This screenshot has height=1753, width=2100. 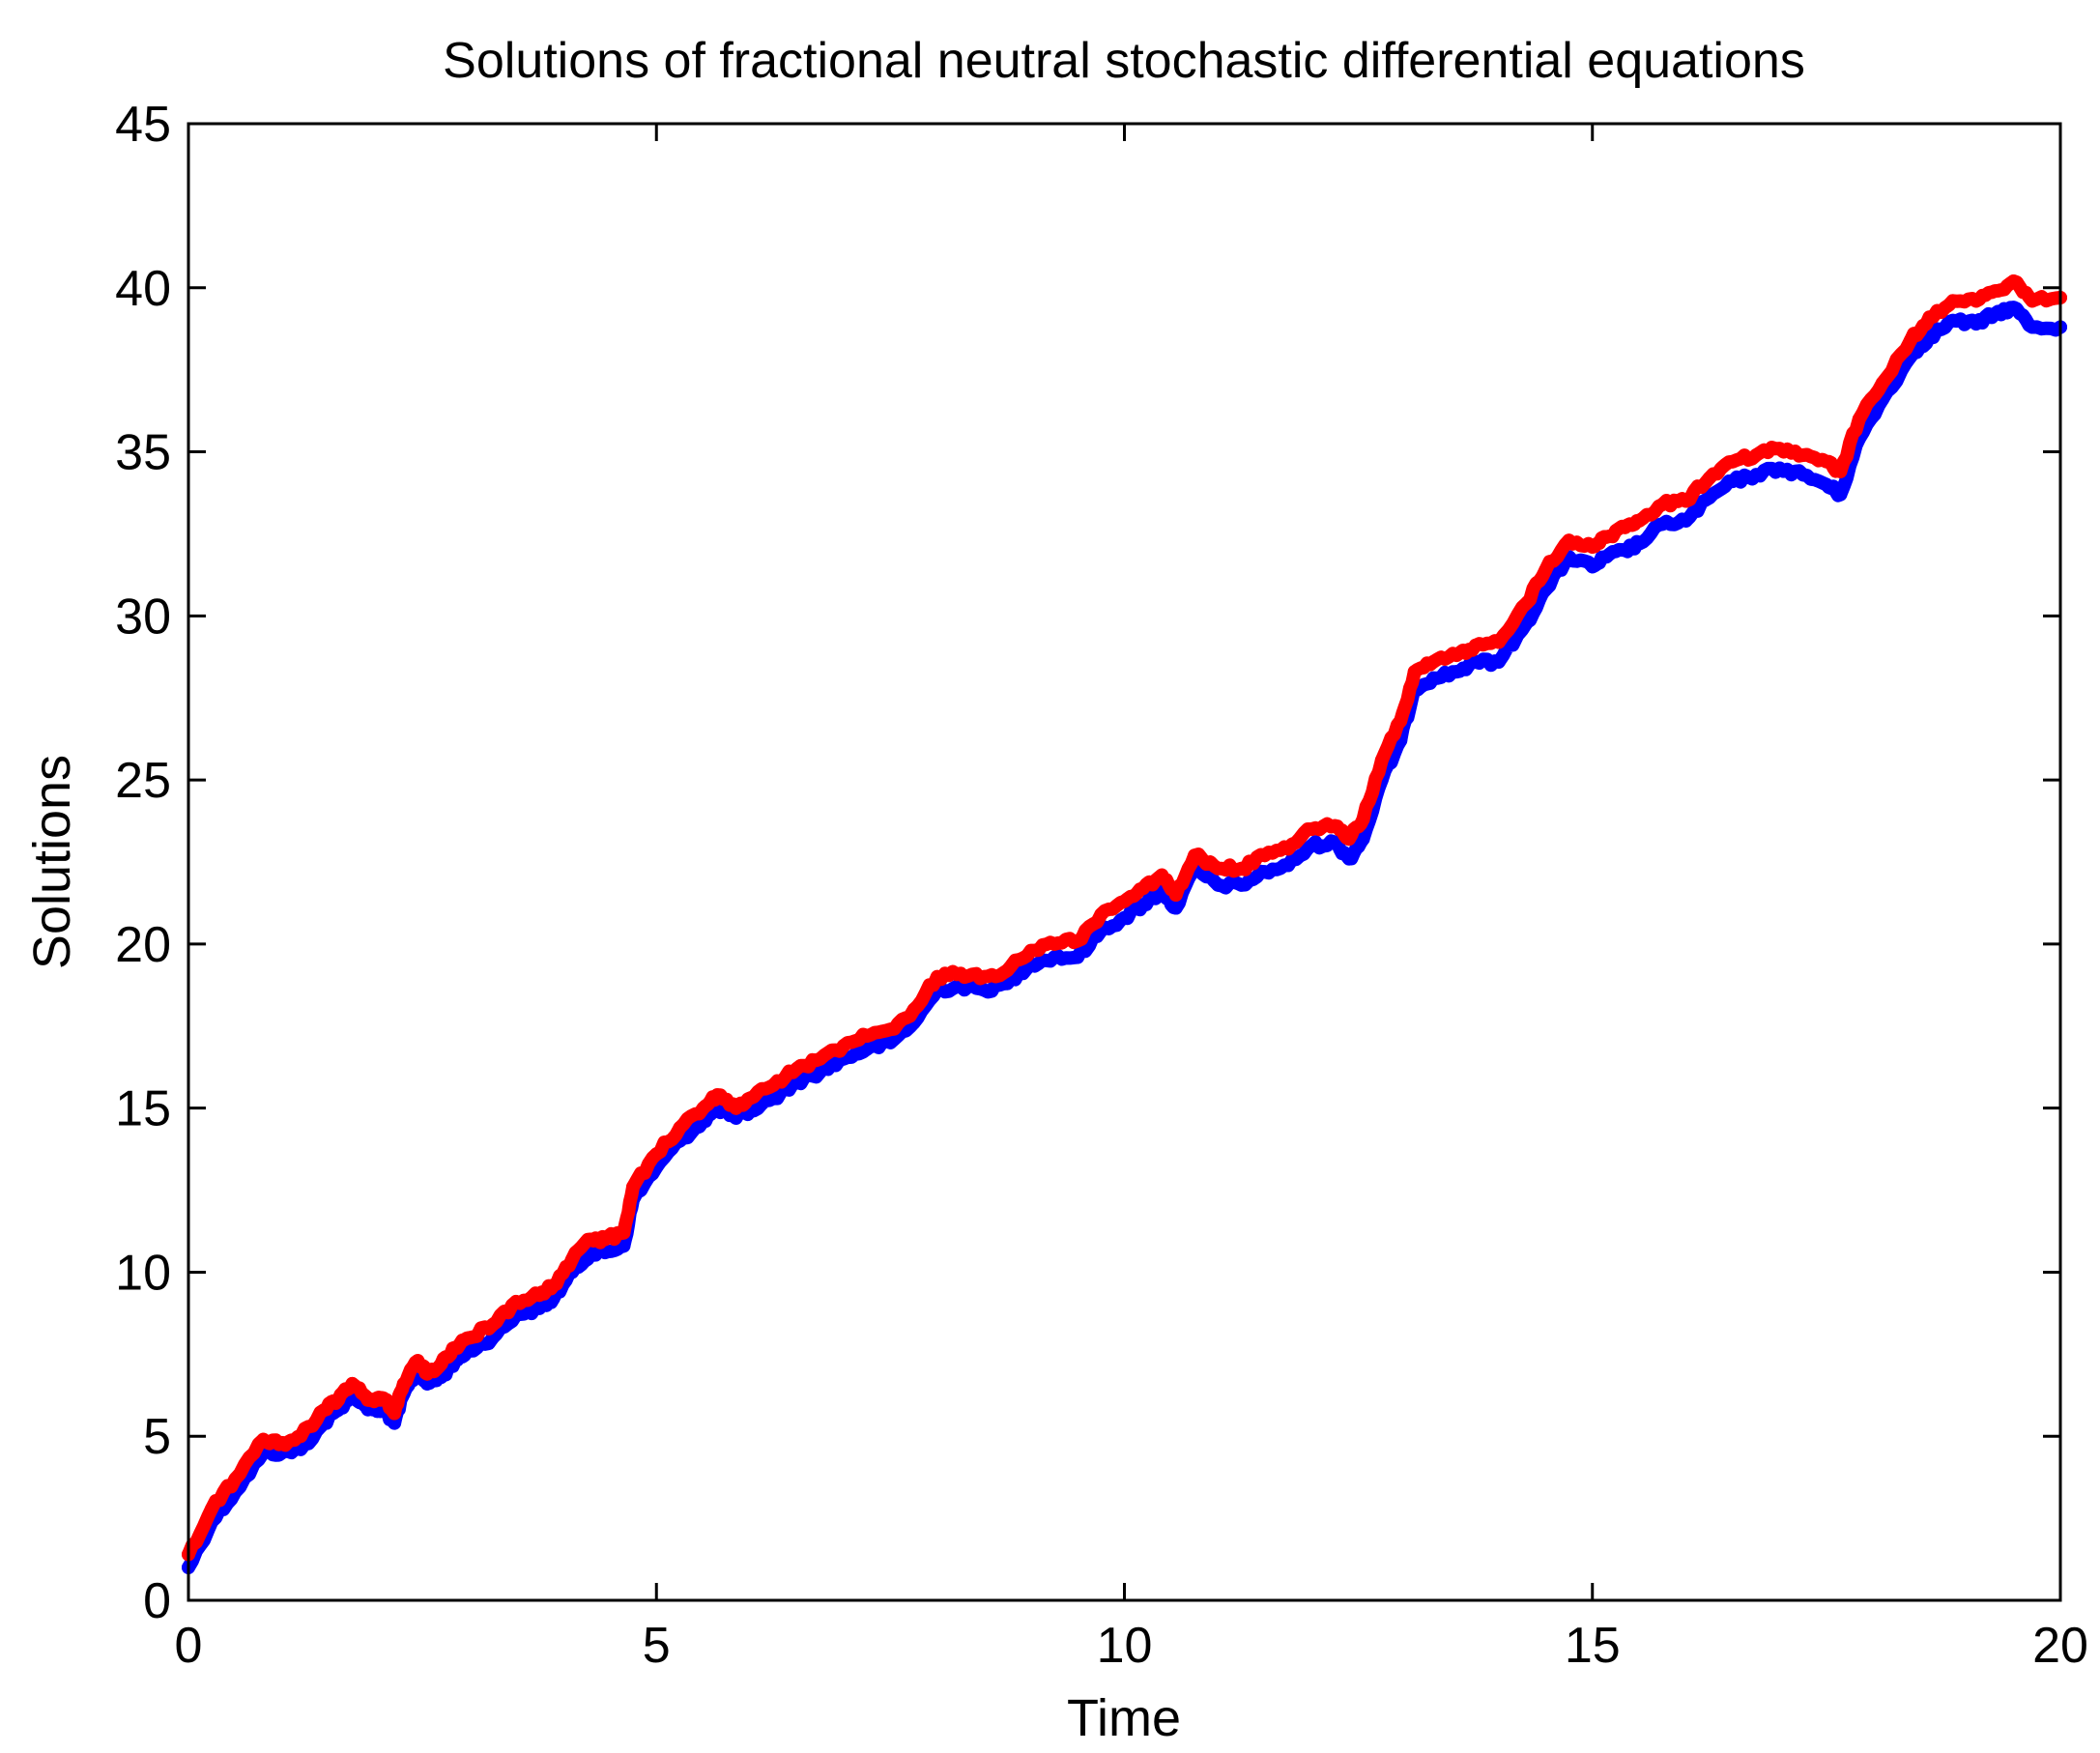 I want to click on y-tick-2: 10, so click(x=1087, y=1273).